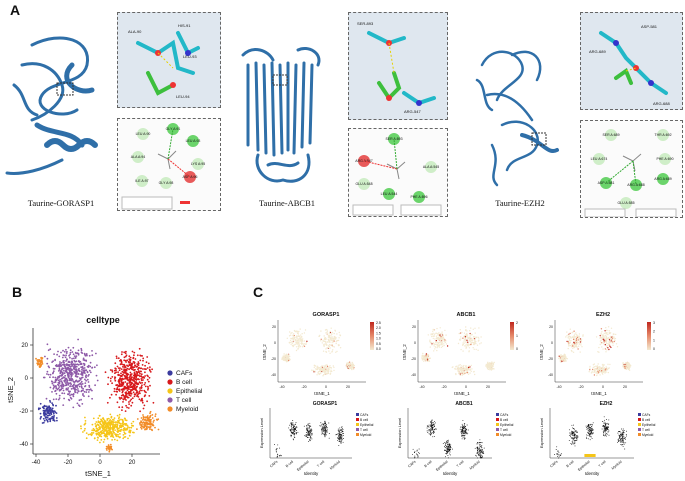 This screenshot has width=685, height=481. Describe the element at coordinates (649, 425) in the screenshot. I see `violin-legend-label: Epithelial` at that location.